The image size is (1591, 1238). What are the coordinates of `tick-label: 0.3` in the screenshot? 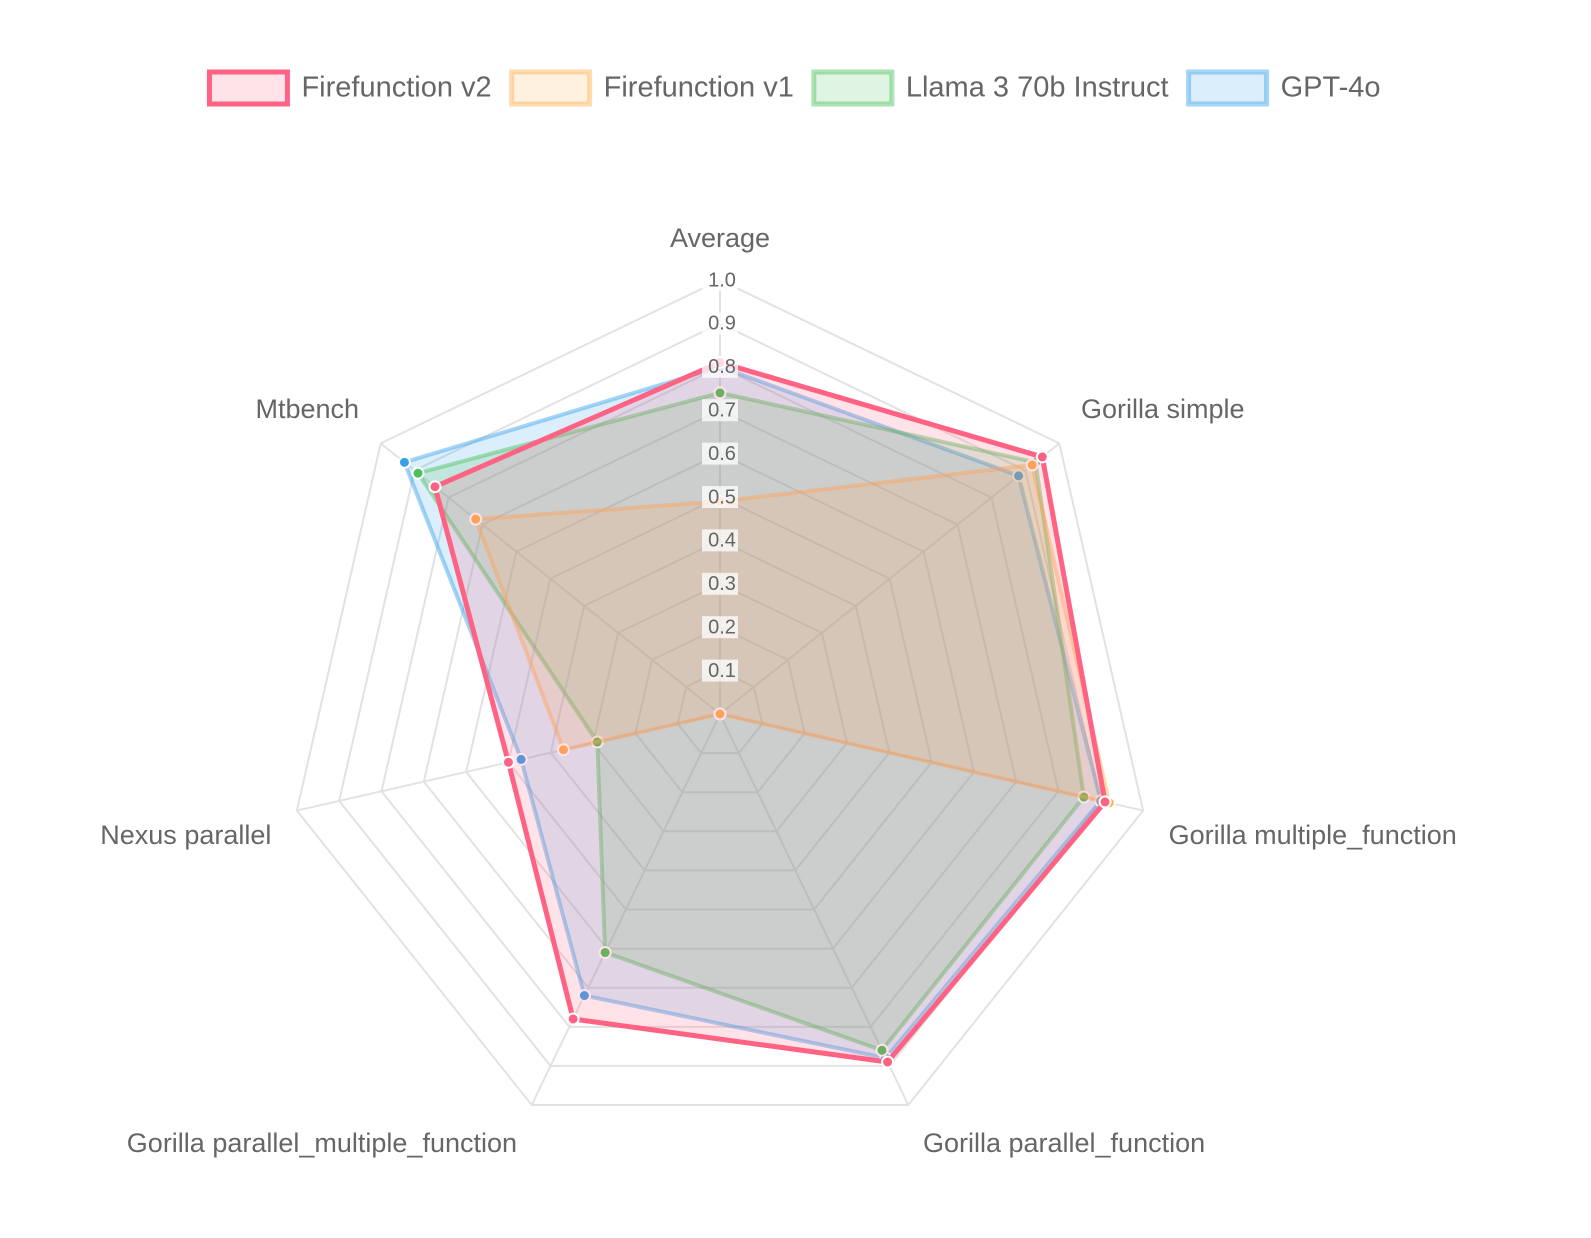 It's located at (722, 584).